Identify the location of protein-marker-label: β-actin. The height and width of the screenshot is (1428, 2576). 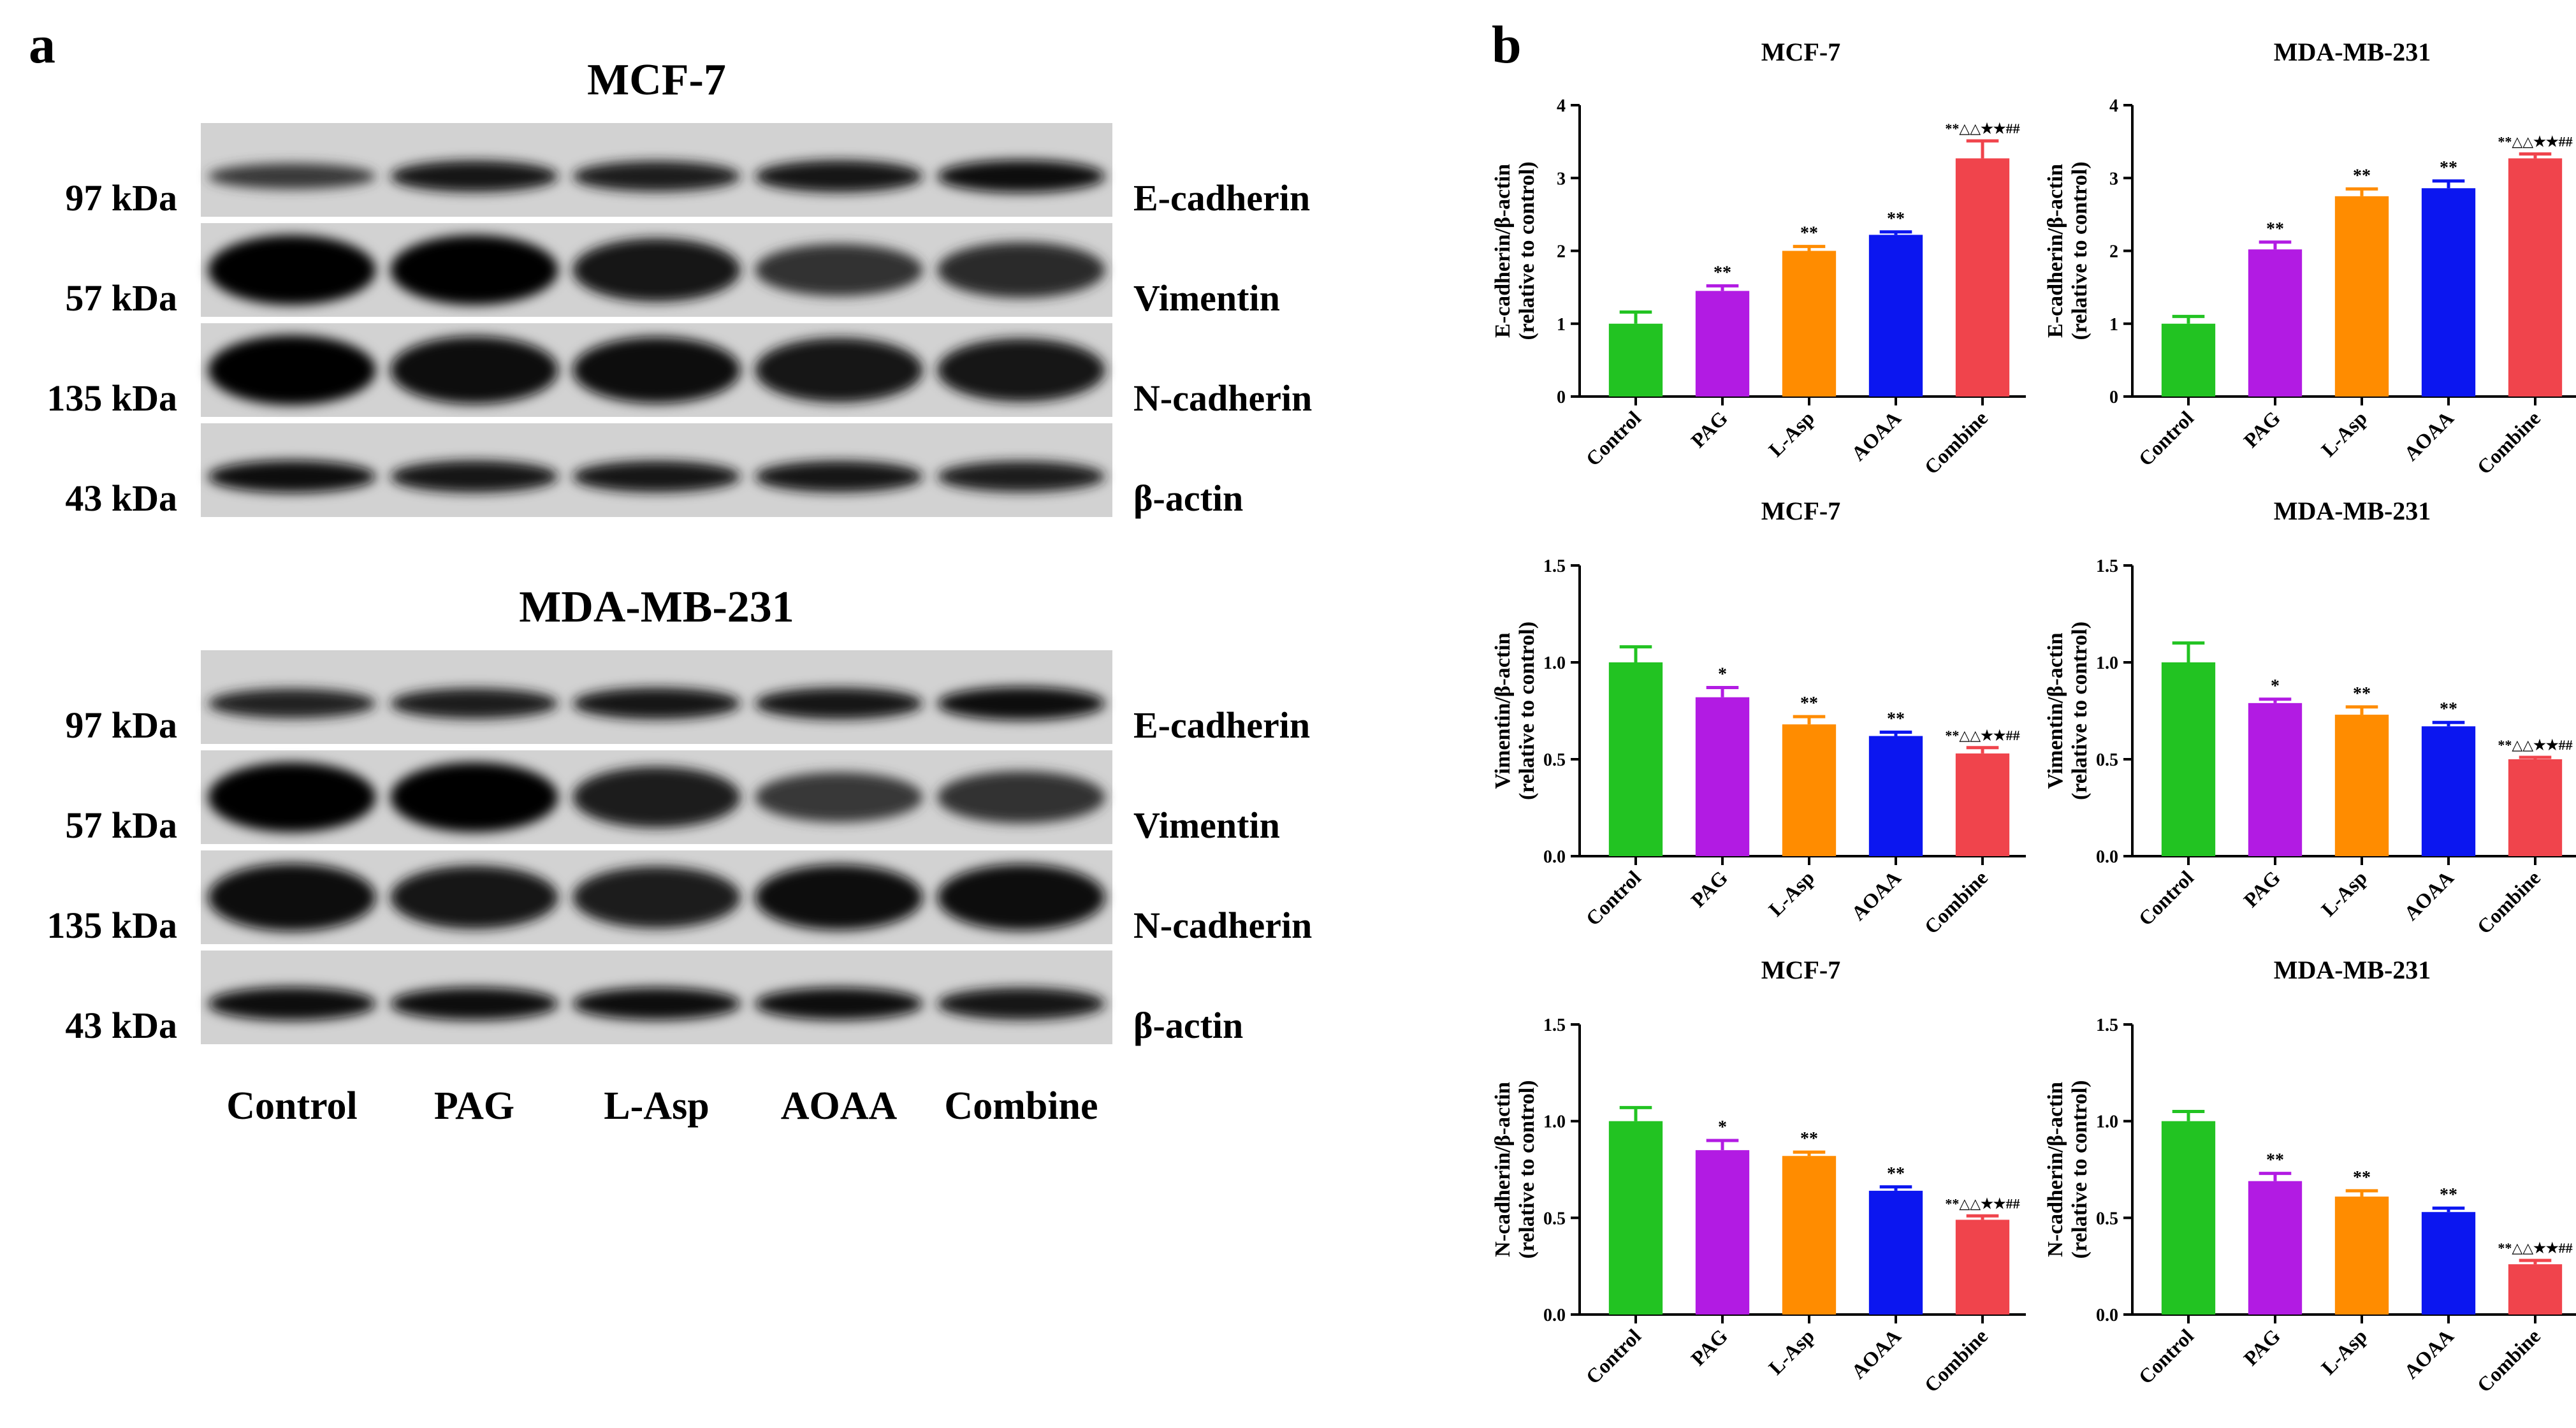
(1188, 1025).